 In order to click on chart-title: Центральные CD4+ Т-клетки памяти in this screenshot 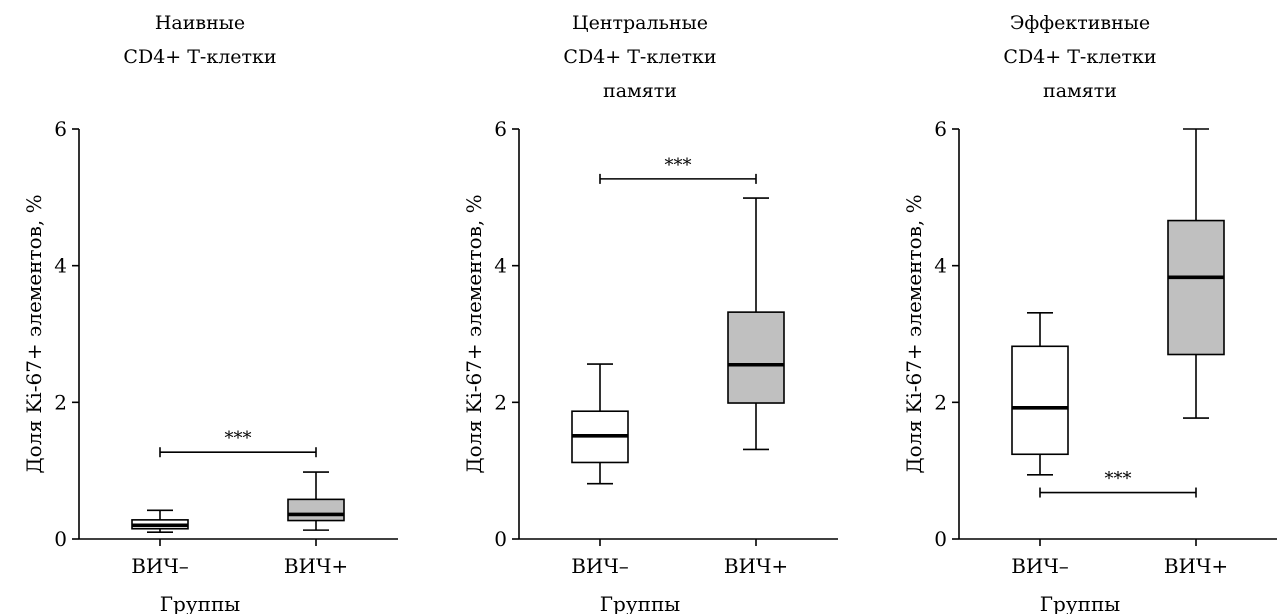, I will do `click(640, 57)`.